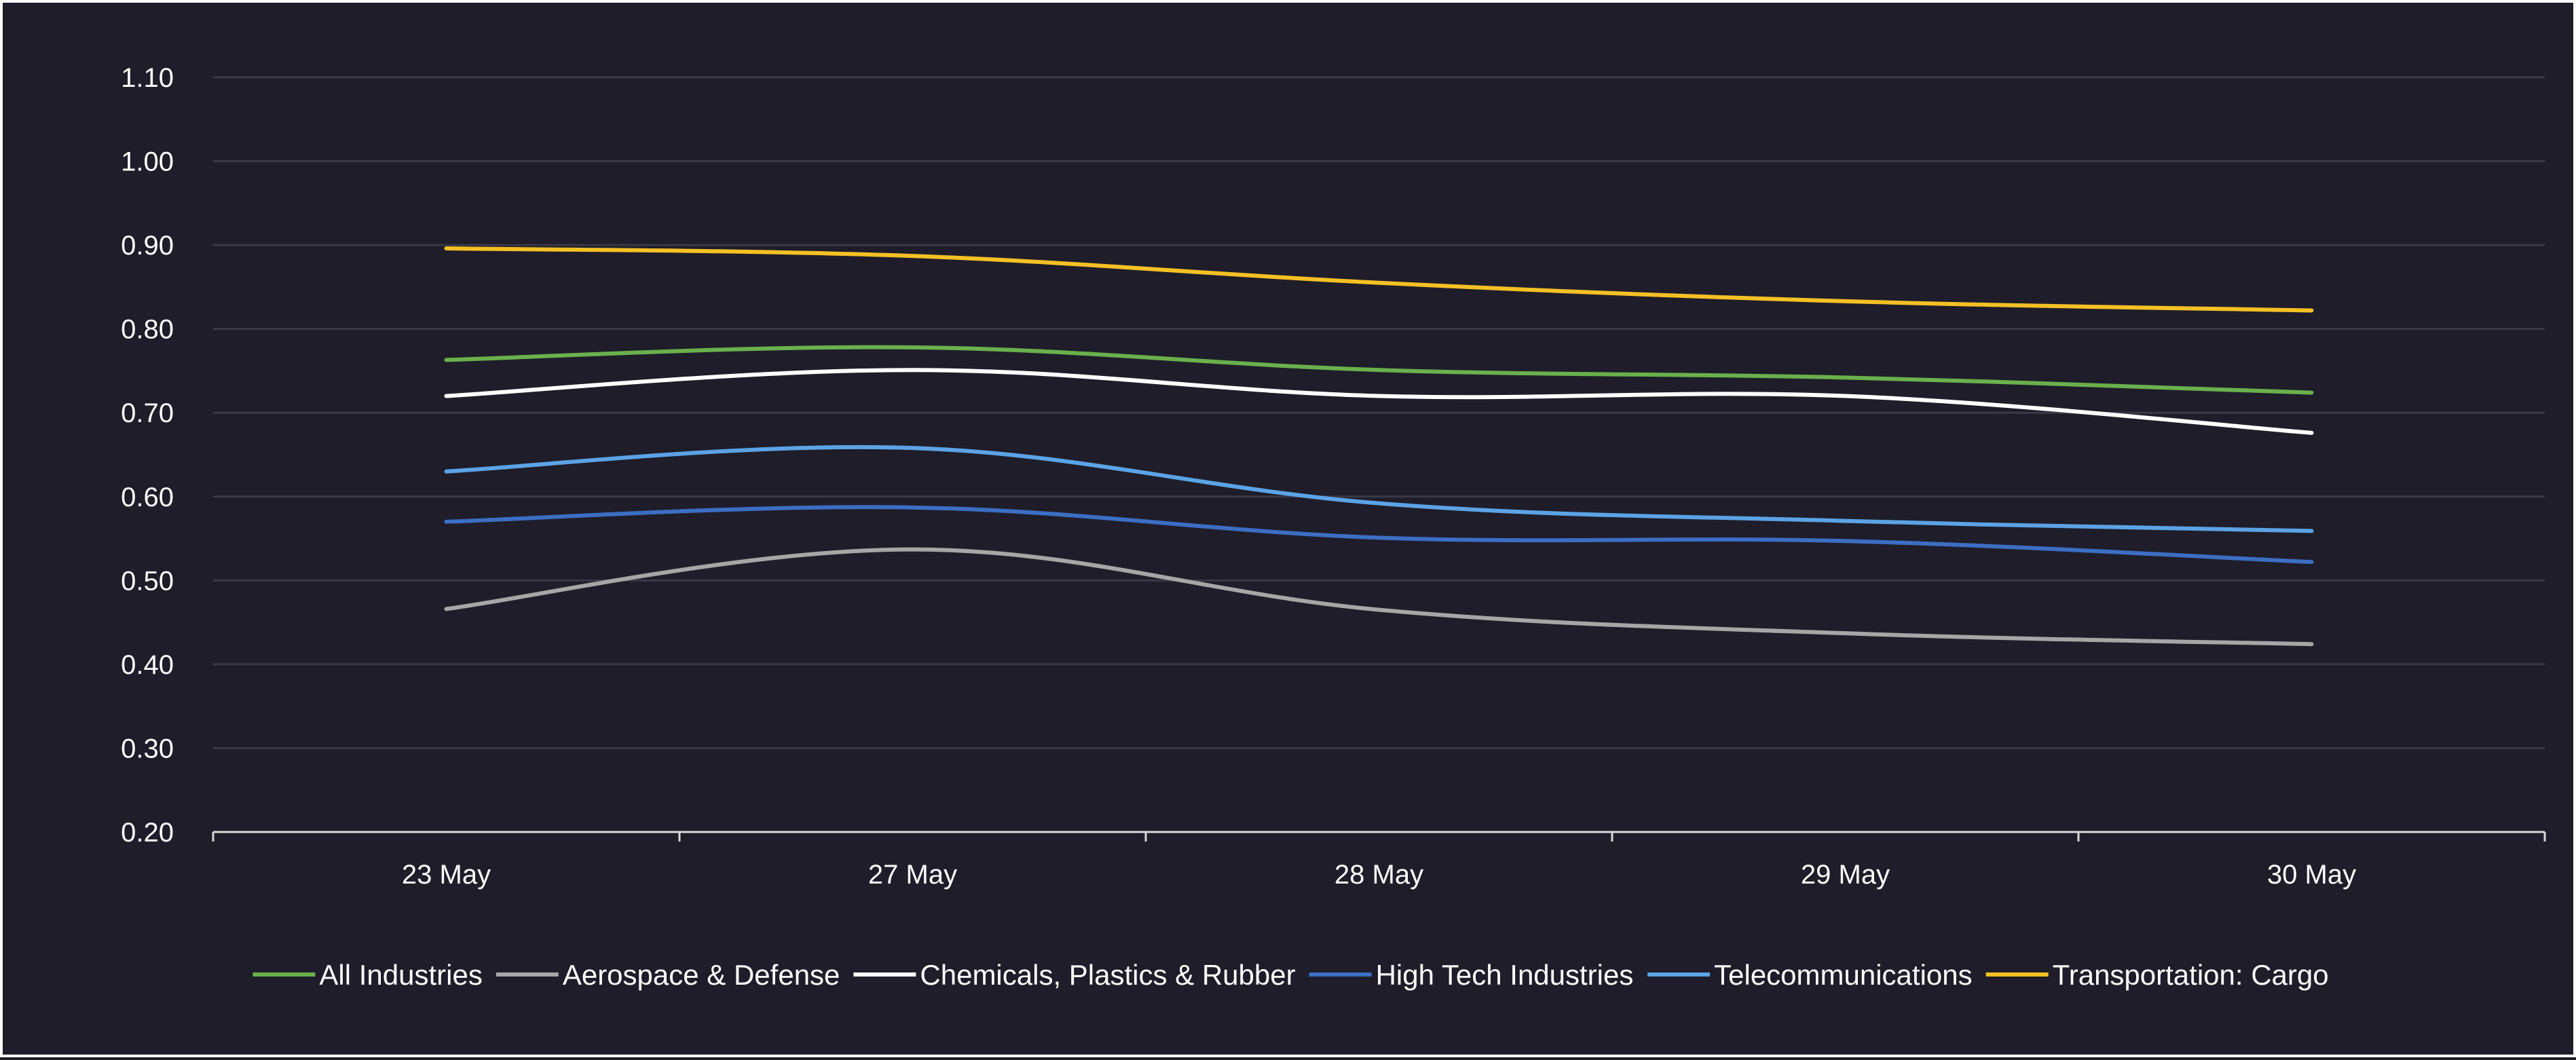 This screenshot has height=1060, width=2576. What do you see at coordinates (1505, 975) in the screenshot?
I see `legend-label-high-tech-industries: High Tech Industries` at bounding box center [1505, 975].